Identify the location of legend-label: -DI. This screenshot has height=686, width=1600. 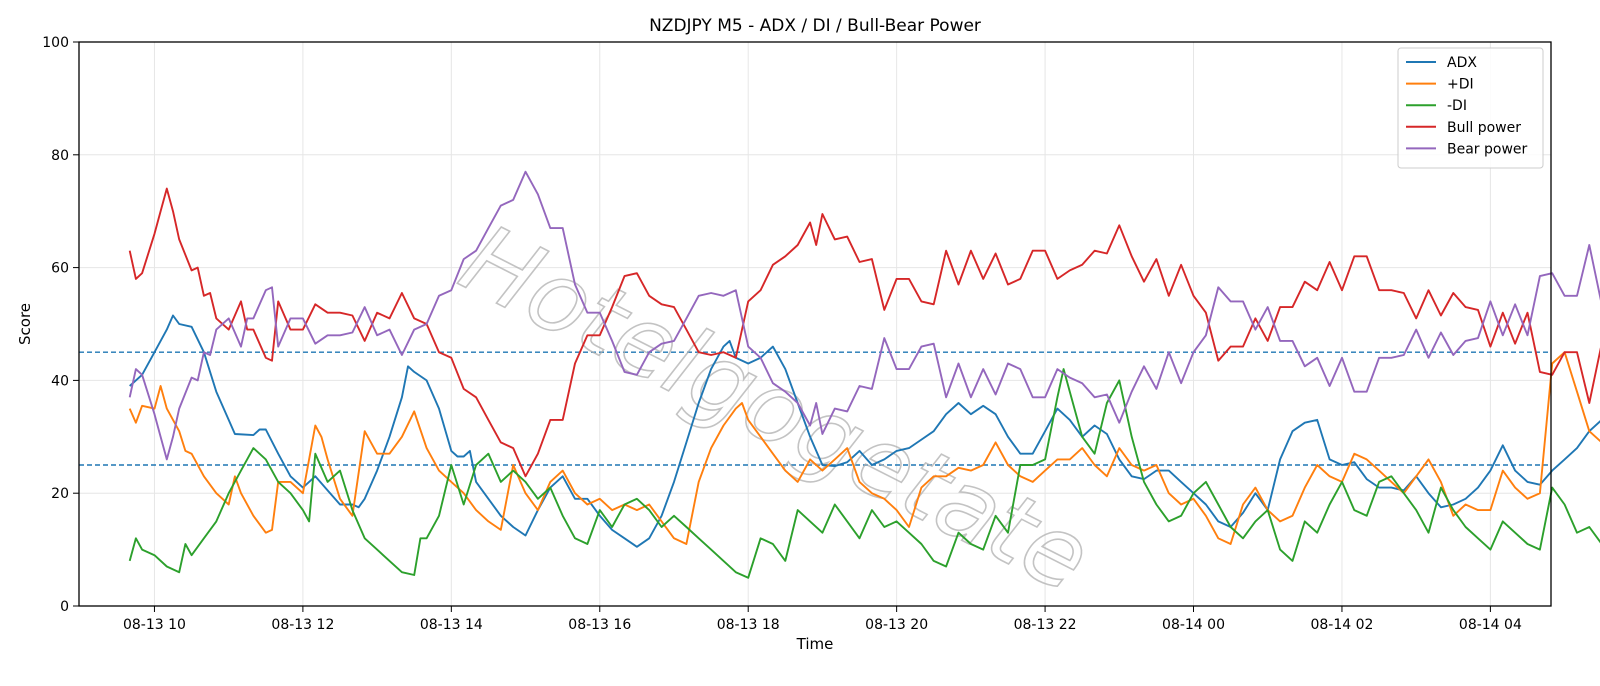
(1457, 106).